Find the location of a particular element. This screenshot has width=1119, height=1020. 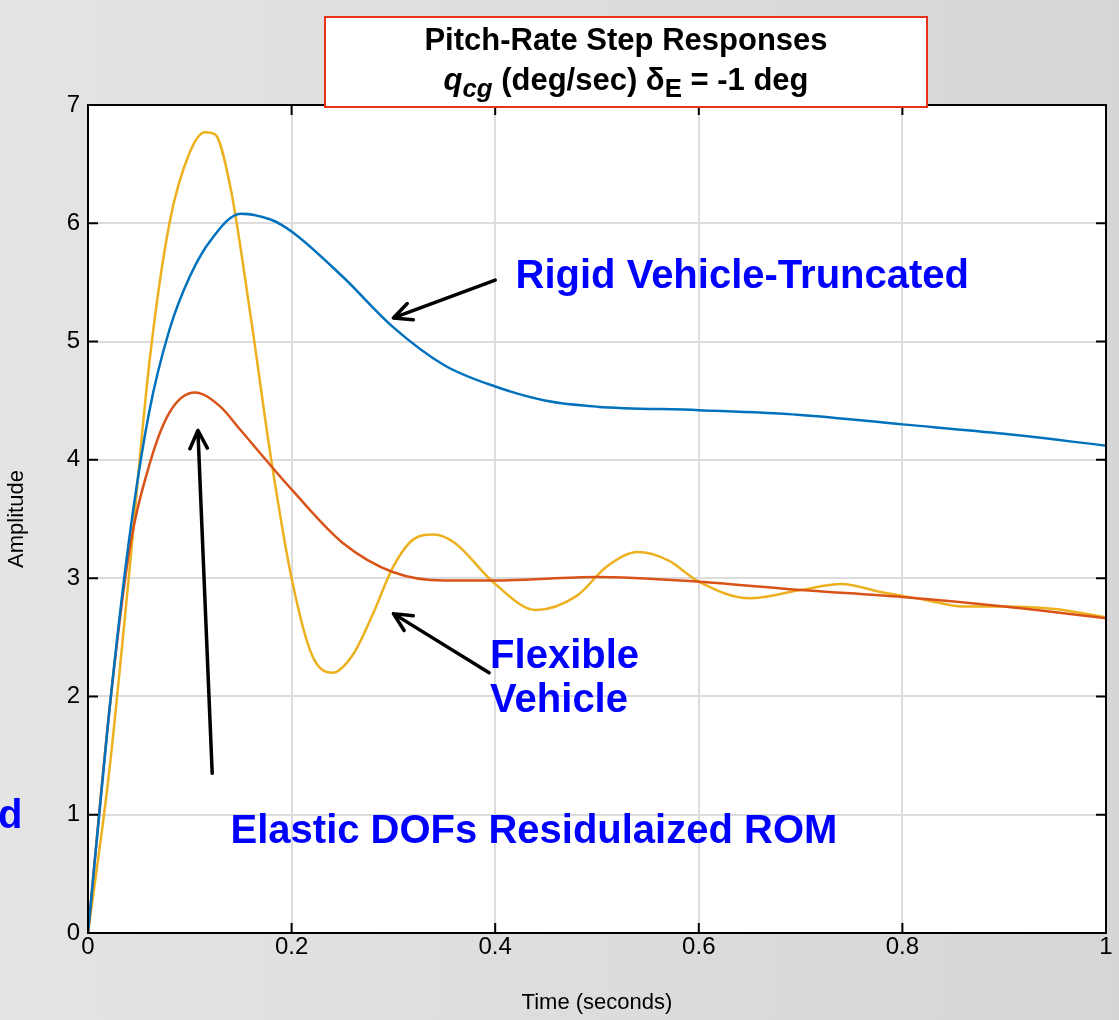

chart-subtitle: q$_{cg}$ (deg/sec) δ$_{E}$ = -1 deg is located at coordinates (626, 83).